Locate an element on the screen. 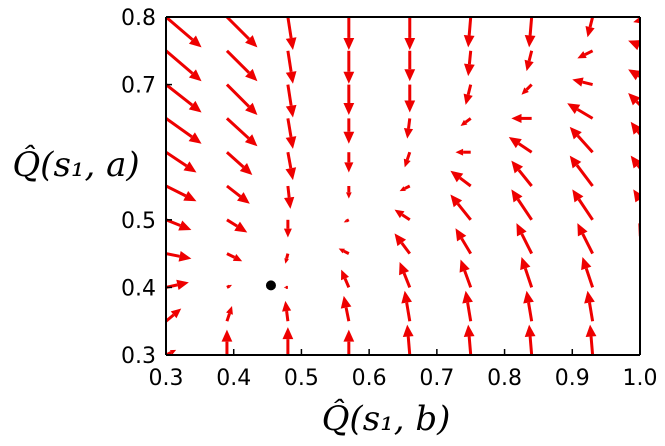  x-tick-label: 1.0 is located at coordinates (640, 378).